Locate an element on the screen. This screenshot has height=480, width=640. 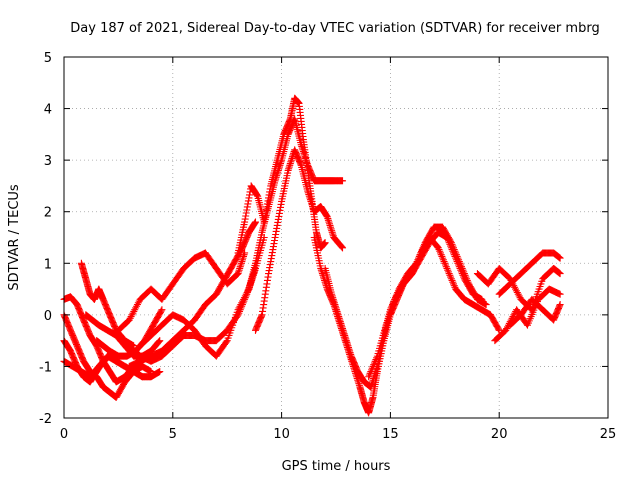
y-tick-label: 2 is located at coordinates (48, 213).